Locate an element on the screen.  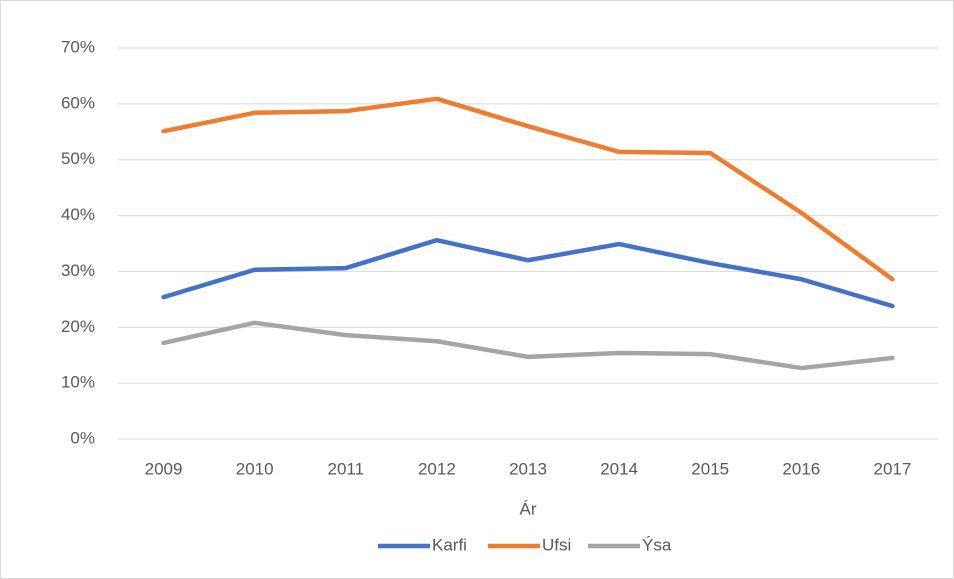
y-tick-label: 40% is located at coordinates (78, 214).